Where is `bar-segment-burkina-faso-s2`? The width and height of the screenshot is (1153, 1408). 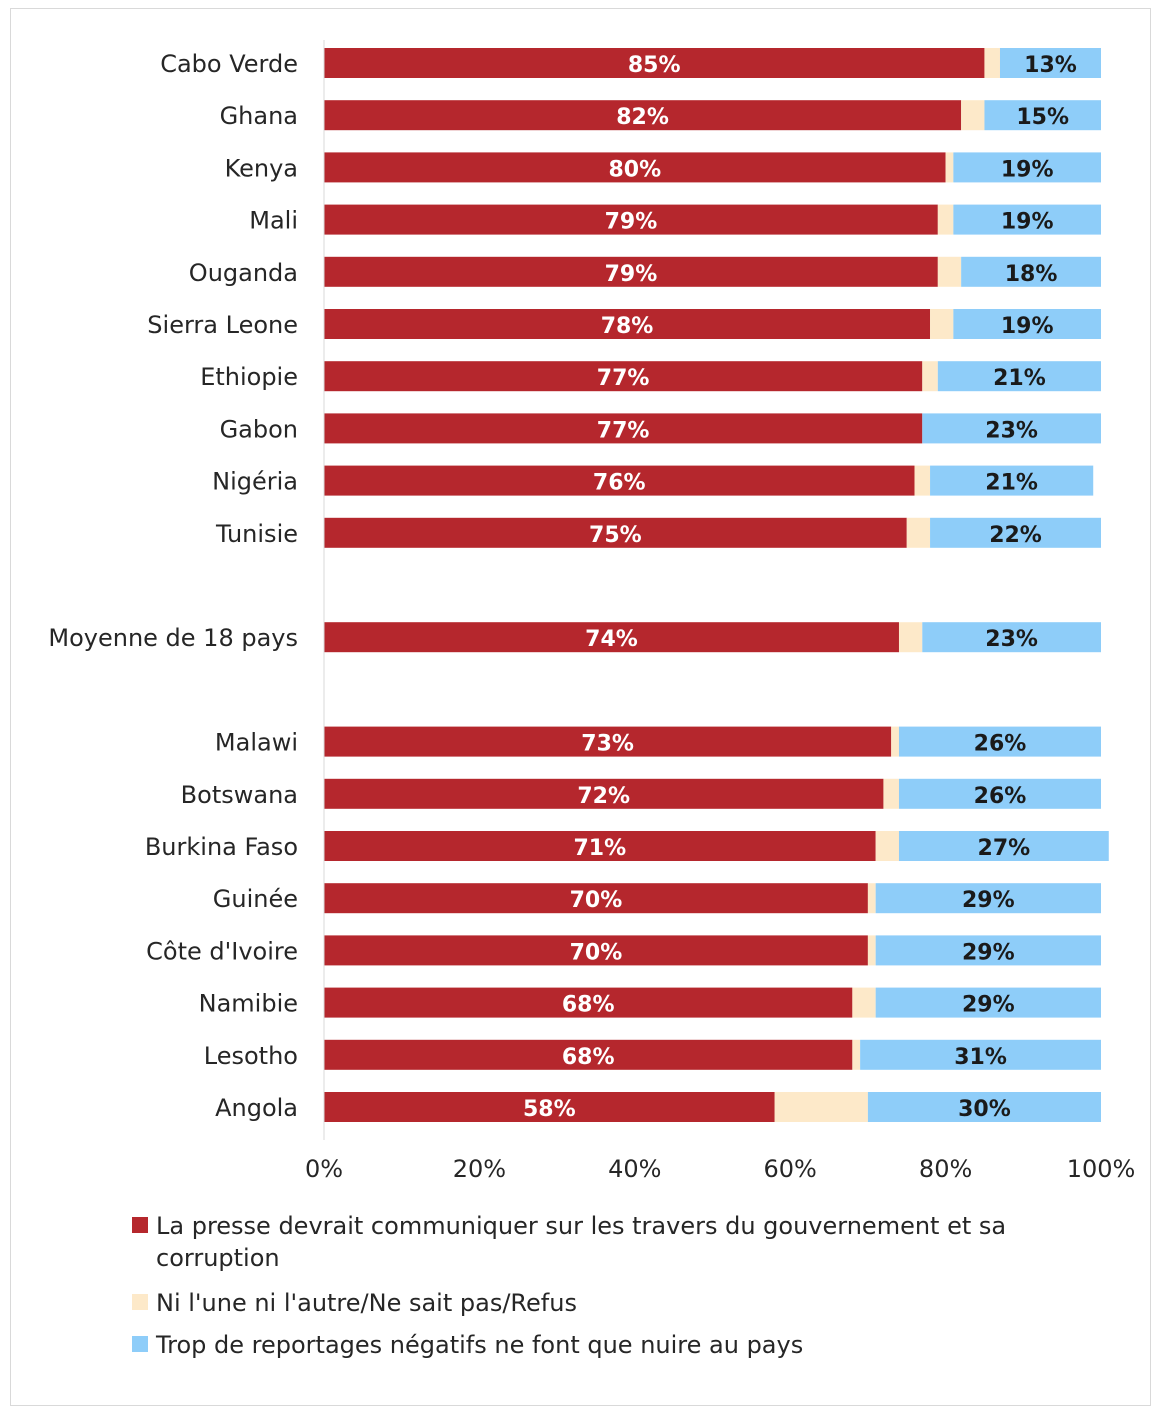 bar-segment-burkina-faso-s2 is located at coordinates (1003, 846).